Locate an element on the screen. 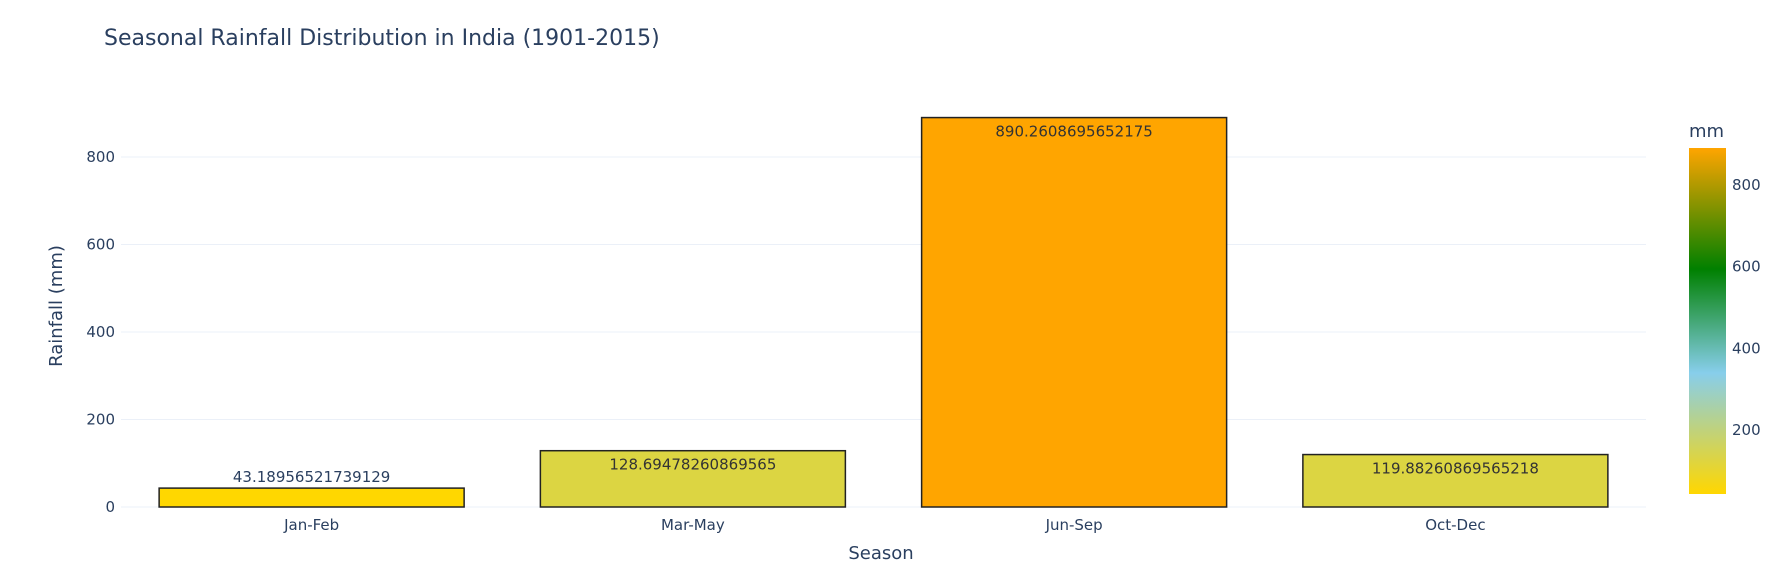 Image resolution: width=1776 pixels, height=586 pixels. colorbar-title: mm is located at coordinates (1706, 131).